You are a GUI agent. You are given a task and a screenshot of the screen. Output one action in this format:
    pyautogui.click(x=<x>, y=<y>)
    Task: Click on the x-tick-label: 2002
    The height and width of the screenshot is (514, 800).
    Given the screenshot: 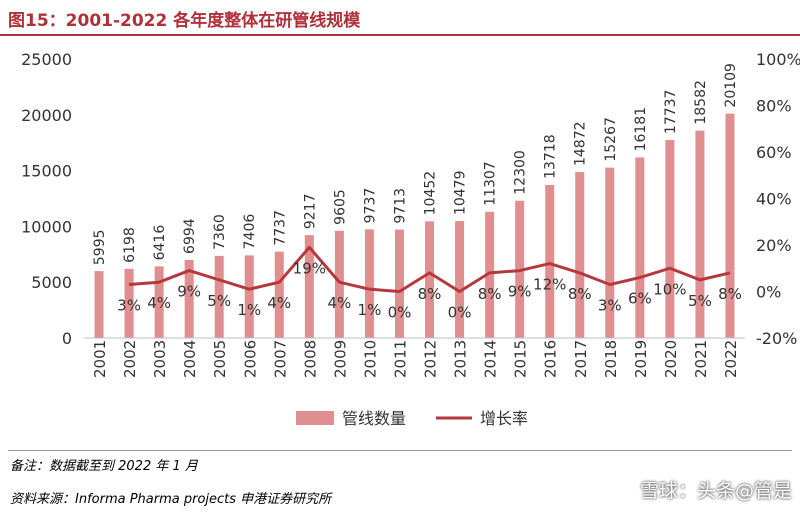 What is the action you would take?
    pyautogui.click(x=130, y=359)
    